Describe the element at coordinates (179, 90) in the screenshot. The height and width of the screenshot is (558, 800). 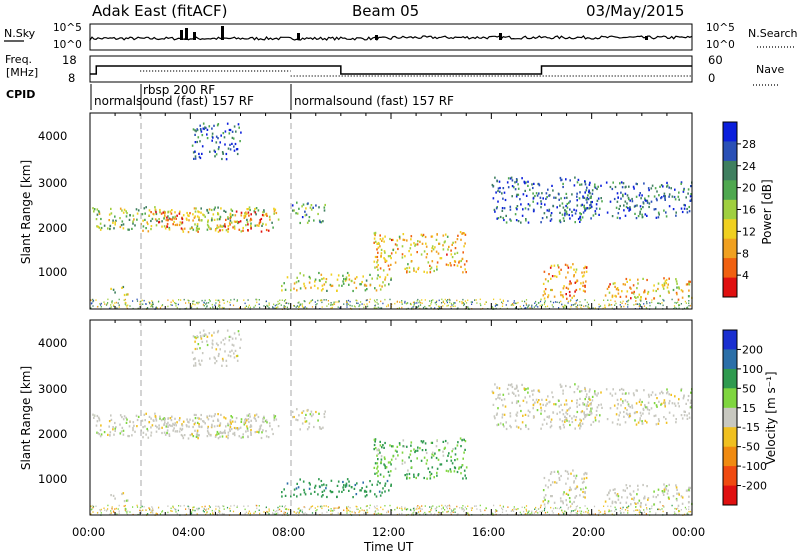
I see `cpid-entry-2: rbsp 200 RF` at that location.